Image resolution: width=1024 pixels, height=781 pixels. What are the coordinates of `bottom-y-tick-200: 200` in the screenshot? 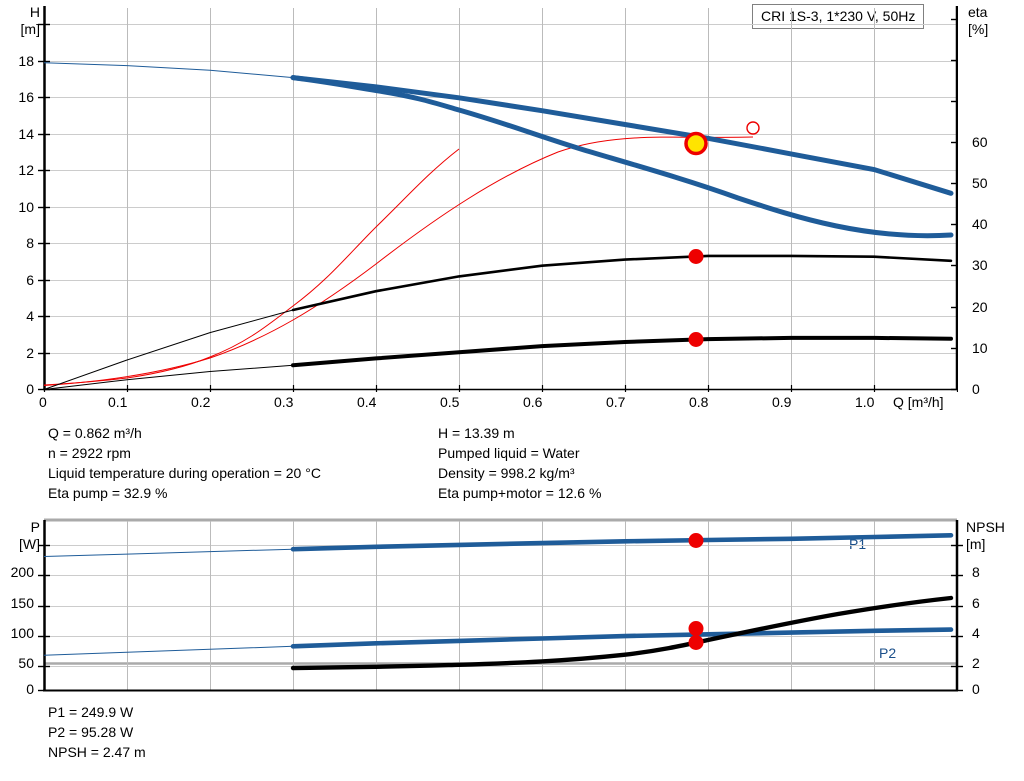 It's located at (22, 572).